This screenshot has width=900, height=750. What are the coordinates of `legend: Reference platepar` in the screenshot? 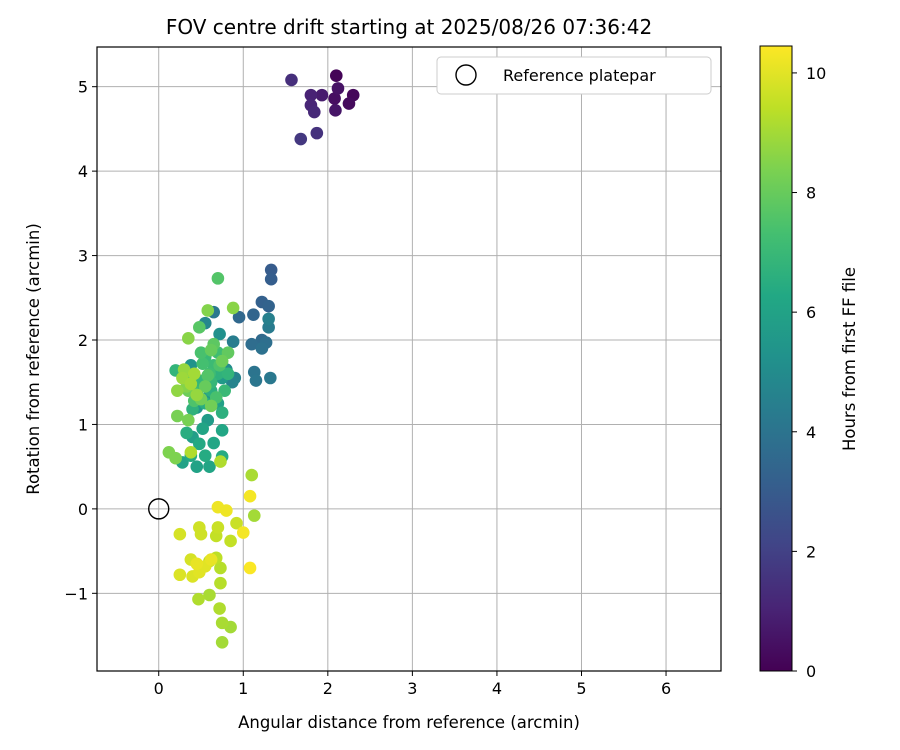 It's located at (574, 75).